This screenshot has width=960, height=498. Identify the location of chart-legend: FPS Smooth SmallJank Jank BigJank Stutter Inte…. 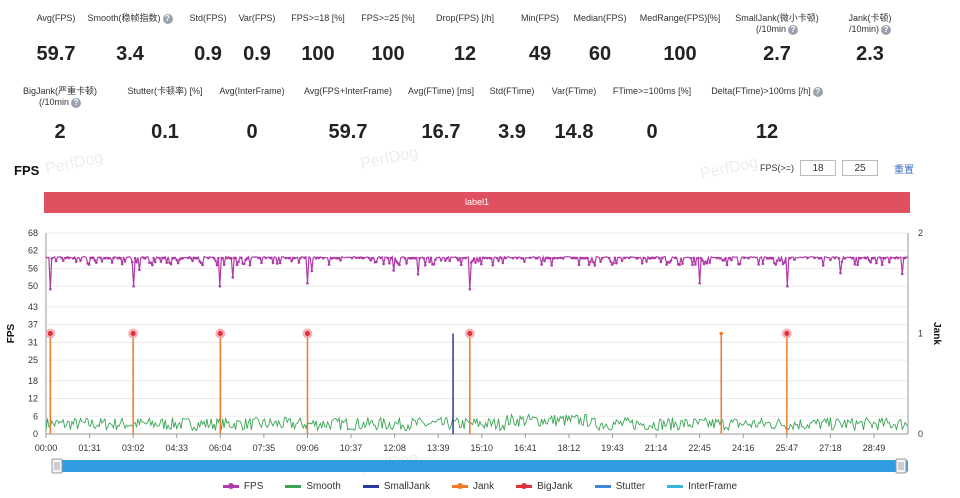
(480, 486).